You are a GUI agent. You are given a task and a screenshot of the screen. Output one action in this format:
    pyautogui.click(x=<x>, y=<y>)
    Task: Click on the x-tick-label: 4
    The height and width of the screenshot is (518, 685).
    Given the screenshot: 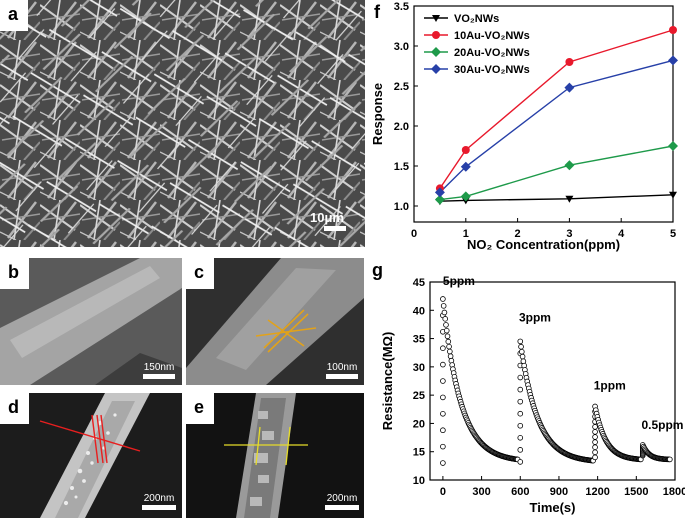 What is the action you would take?
    pyautogui.click(x=621, y=234)
    